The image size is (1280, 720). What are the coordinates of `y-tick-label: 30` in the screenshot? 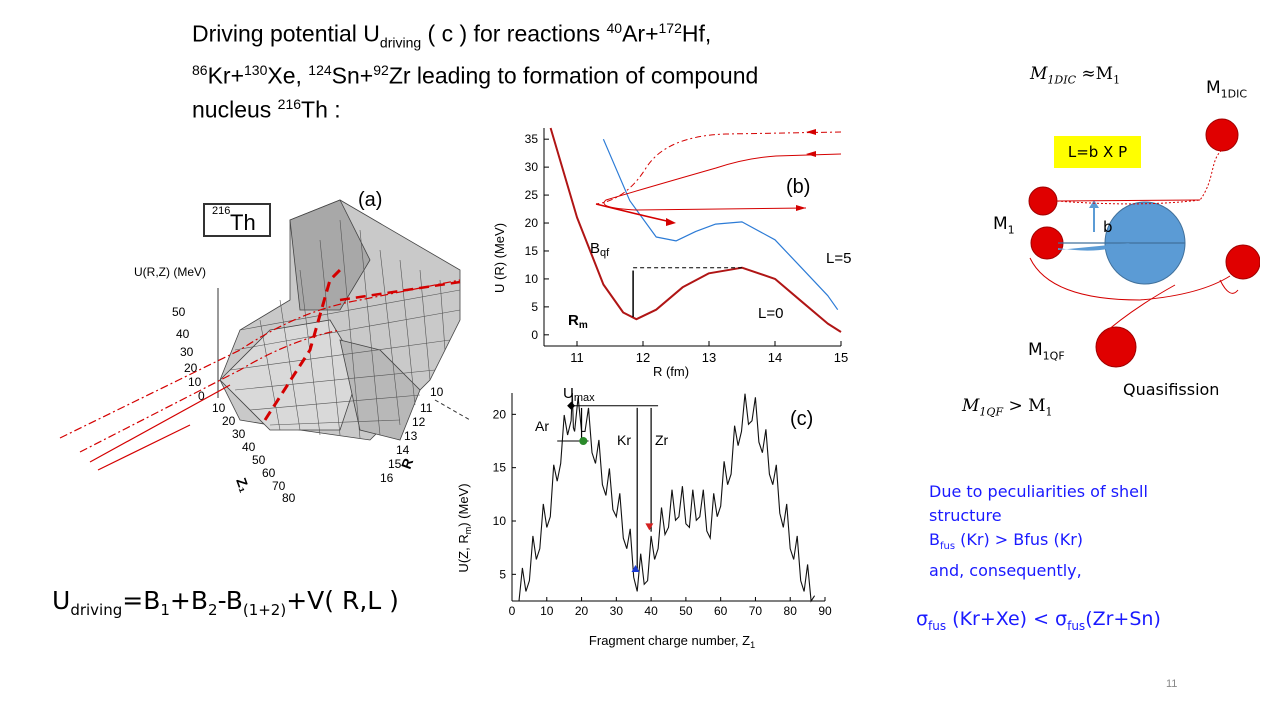 It's located at (532, 167).